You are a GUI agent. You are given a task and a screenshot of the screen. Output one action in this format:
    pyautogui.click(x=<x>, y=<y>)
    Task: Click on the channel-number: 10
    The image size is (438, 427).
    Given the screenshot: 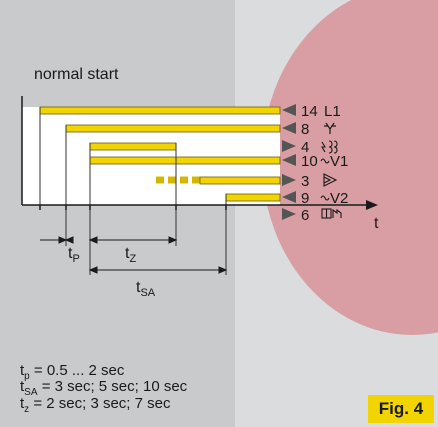 What is the action you would take?
    pyautogui.click(x=309, y=161)
    